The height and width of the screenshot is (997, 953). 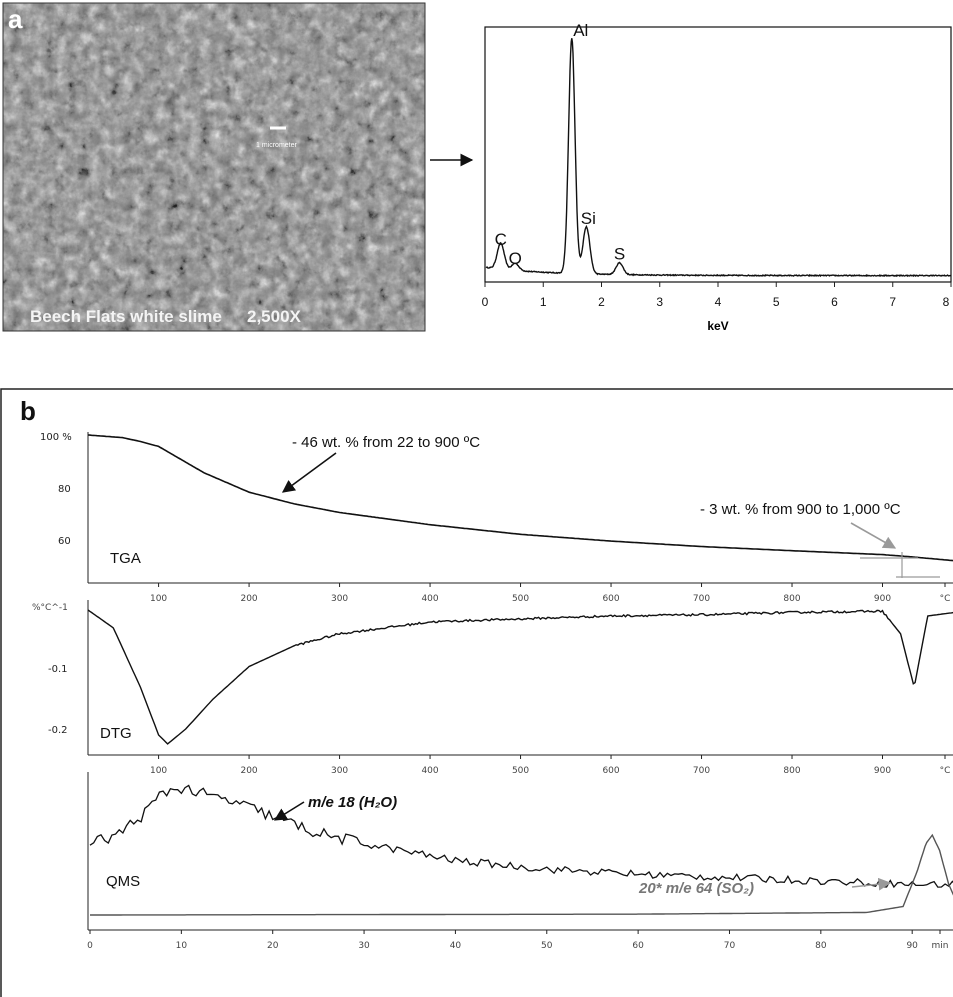 I want to click on qms-so2-annotation: 20* m/e 64 (SO₂), so click(x=696, y=888).